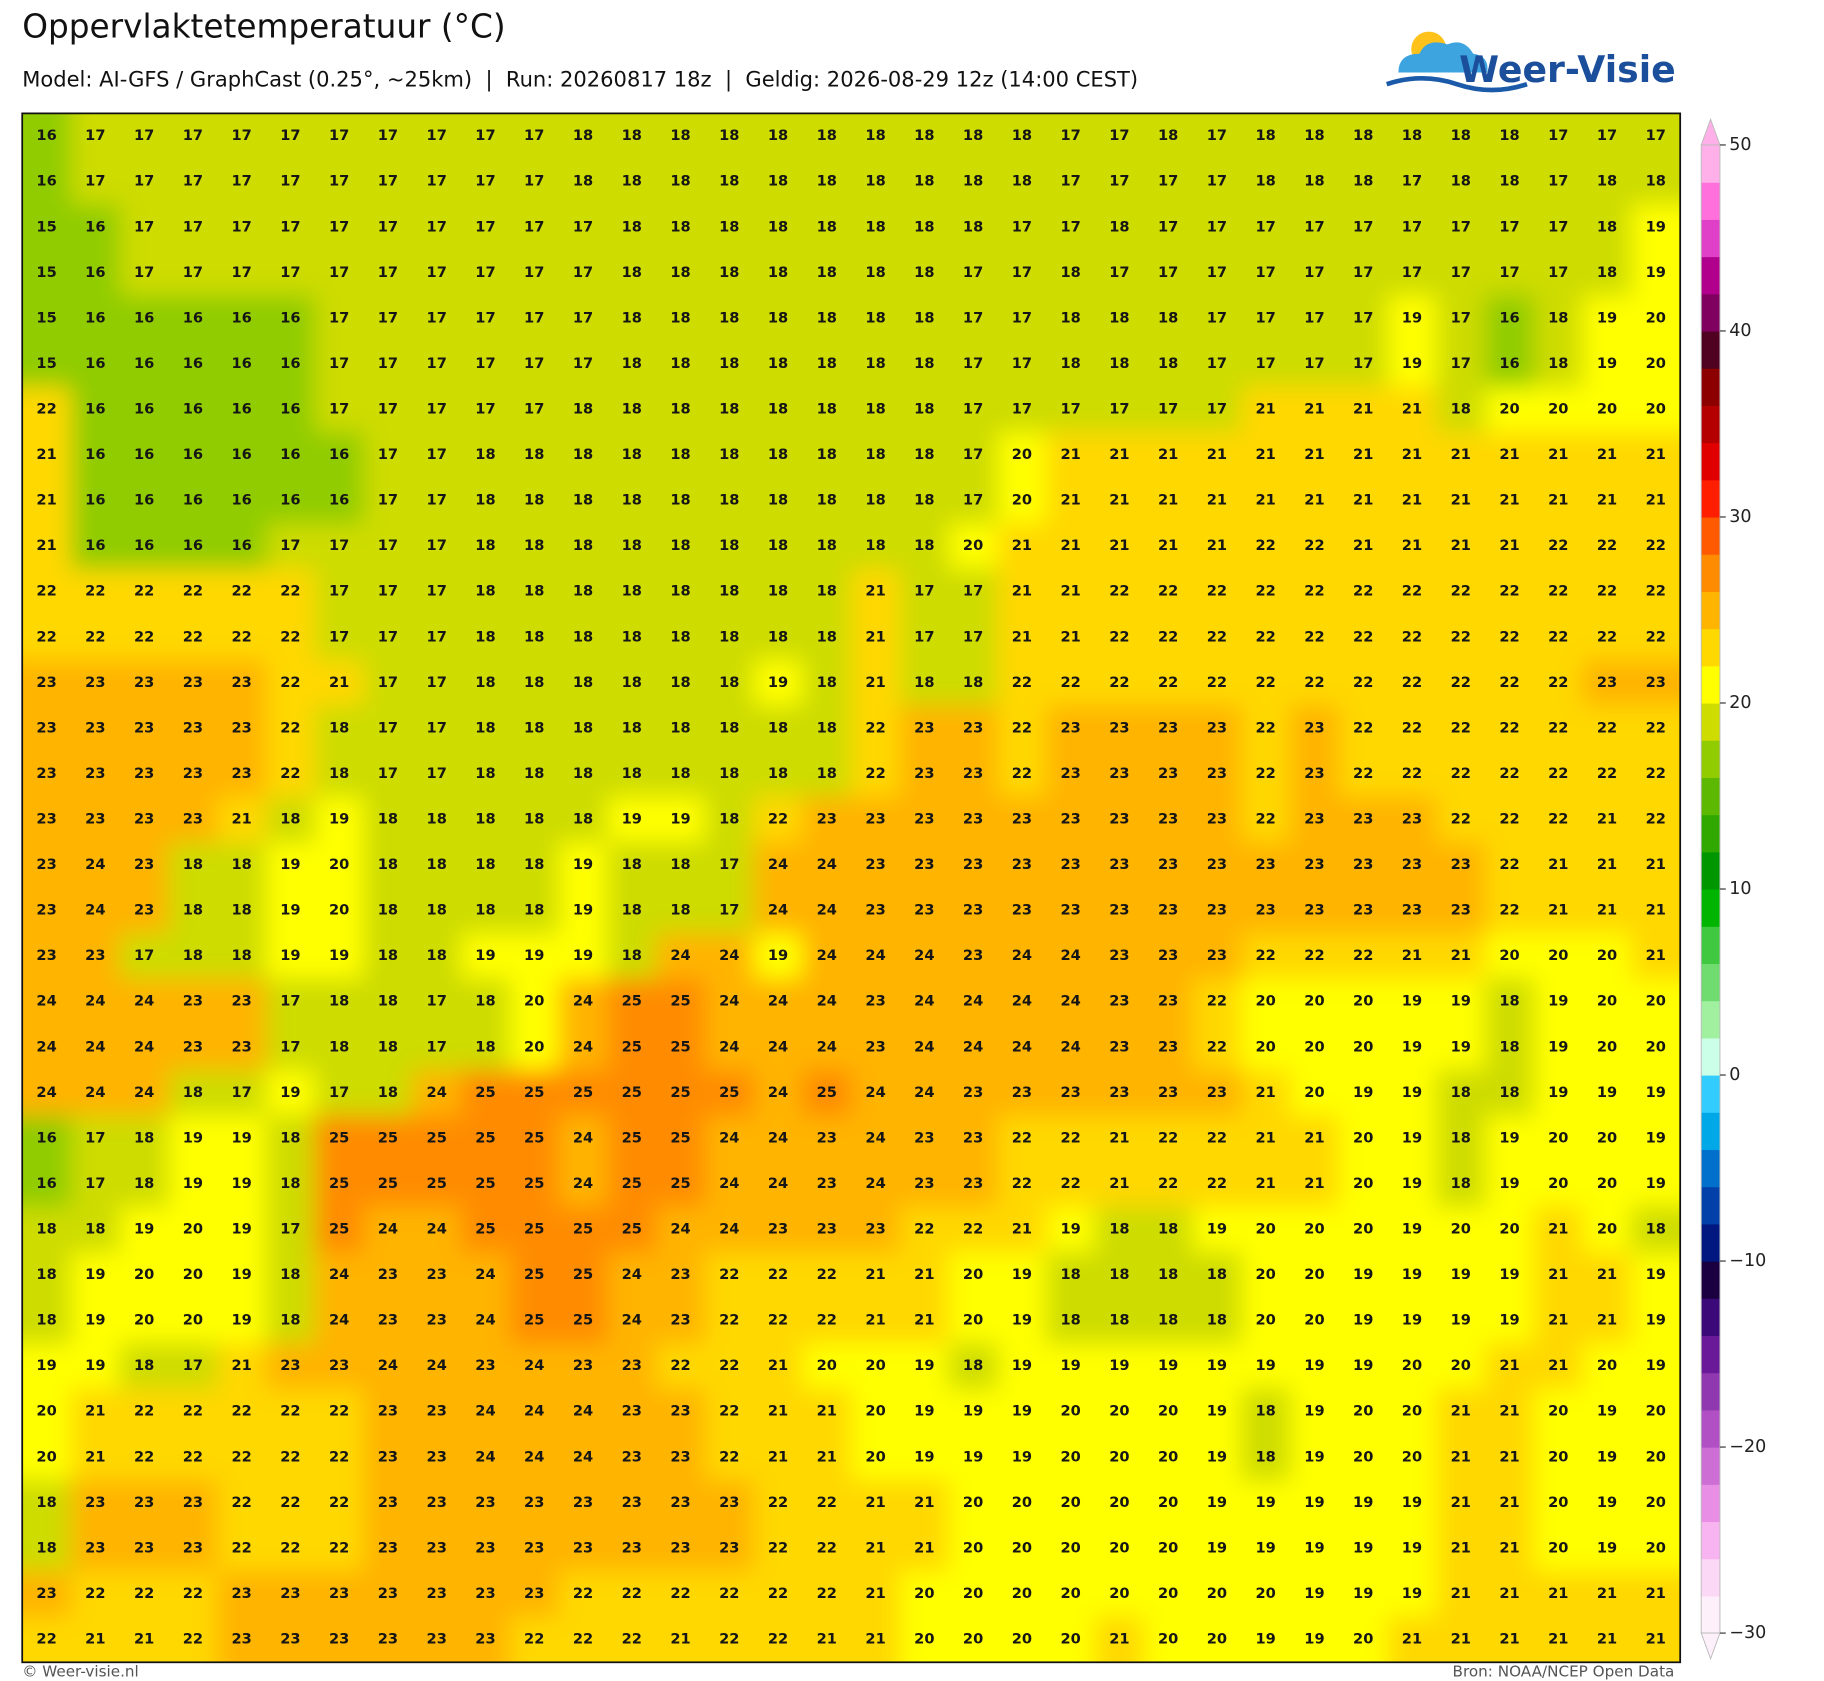 Image resolution: width=1824 pixels, height=1681 pixels. What do you see at coordinates (263, 26) in the screenshot?
I see `title: Oppervlaktetemperatuur (°C)` at bounding box center [263, 26].